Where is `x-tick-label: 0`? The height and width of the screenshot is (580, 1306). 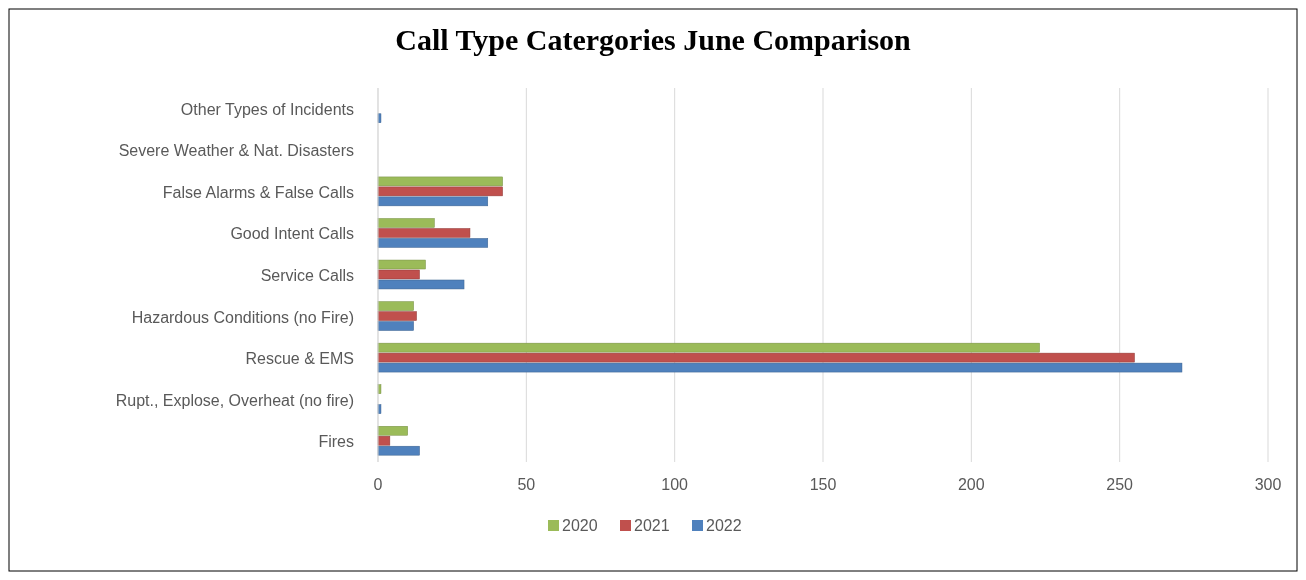 x-tick-label: 0 is located at coordinates (378, 484).